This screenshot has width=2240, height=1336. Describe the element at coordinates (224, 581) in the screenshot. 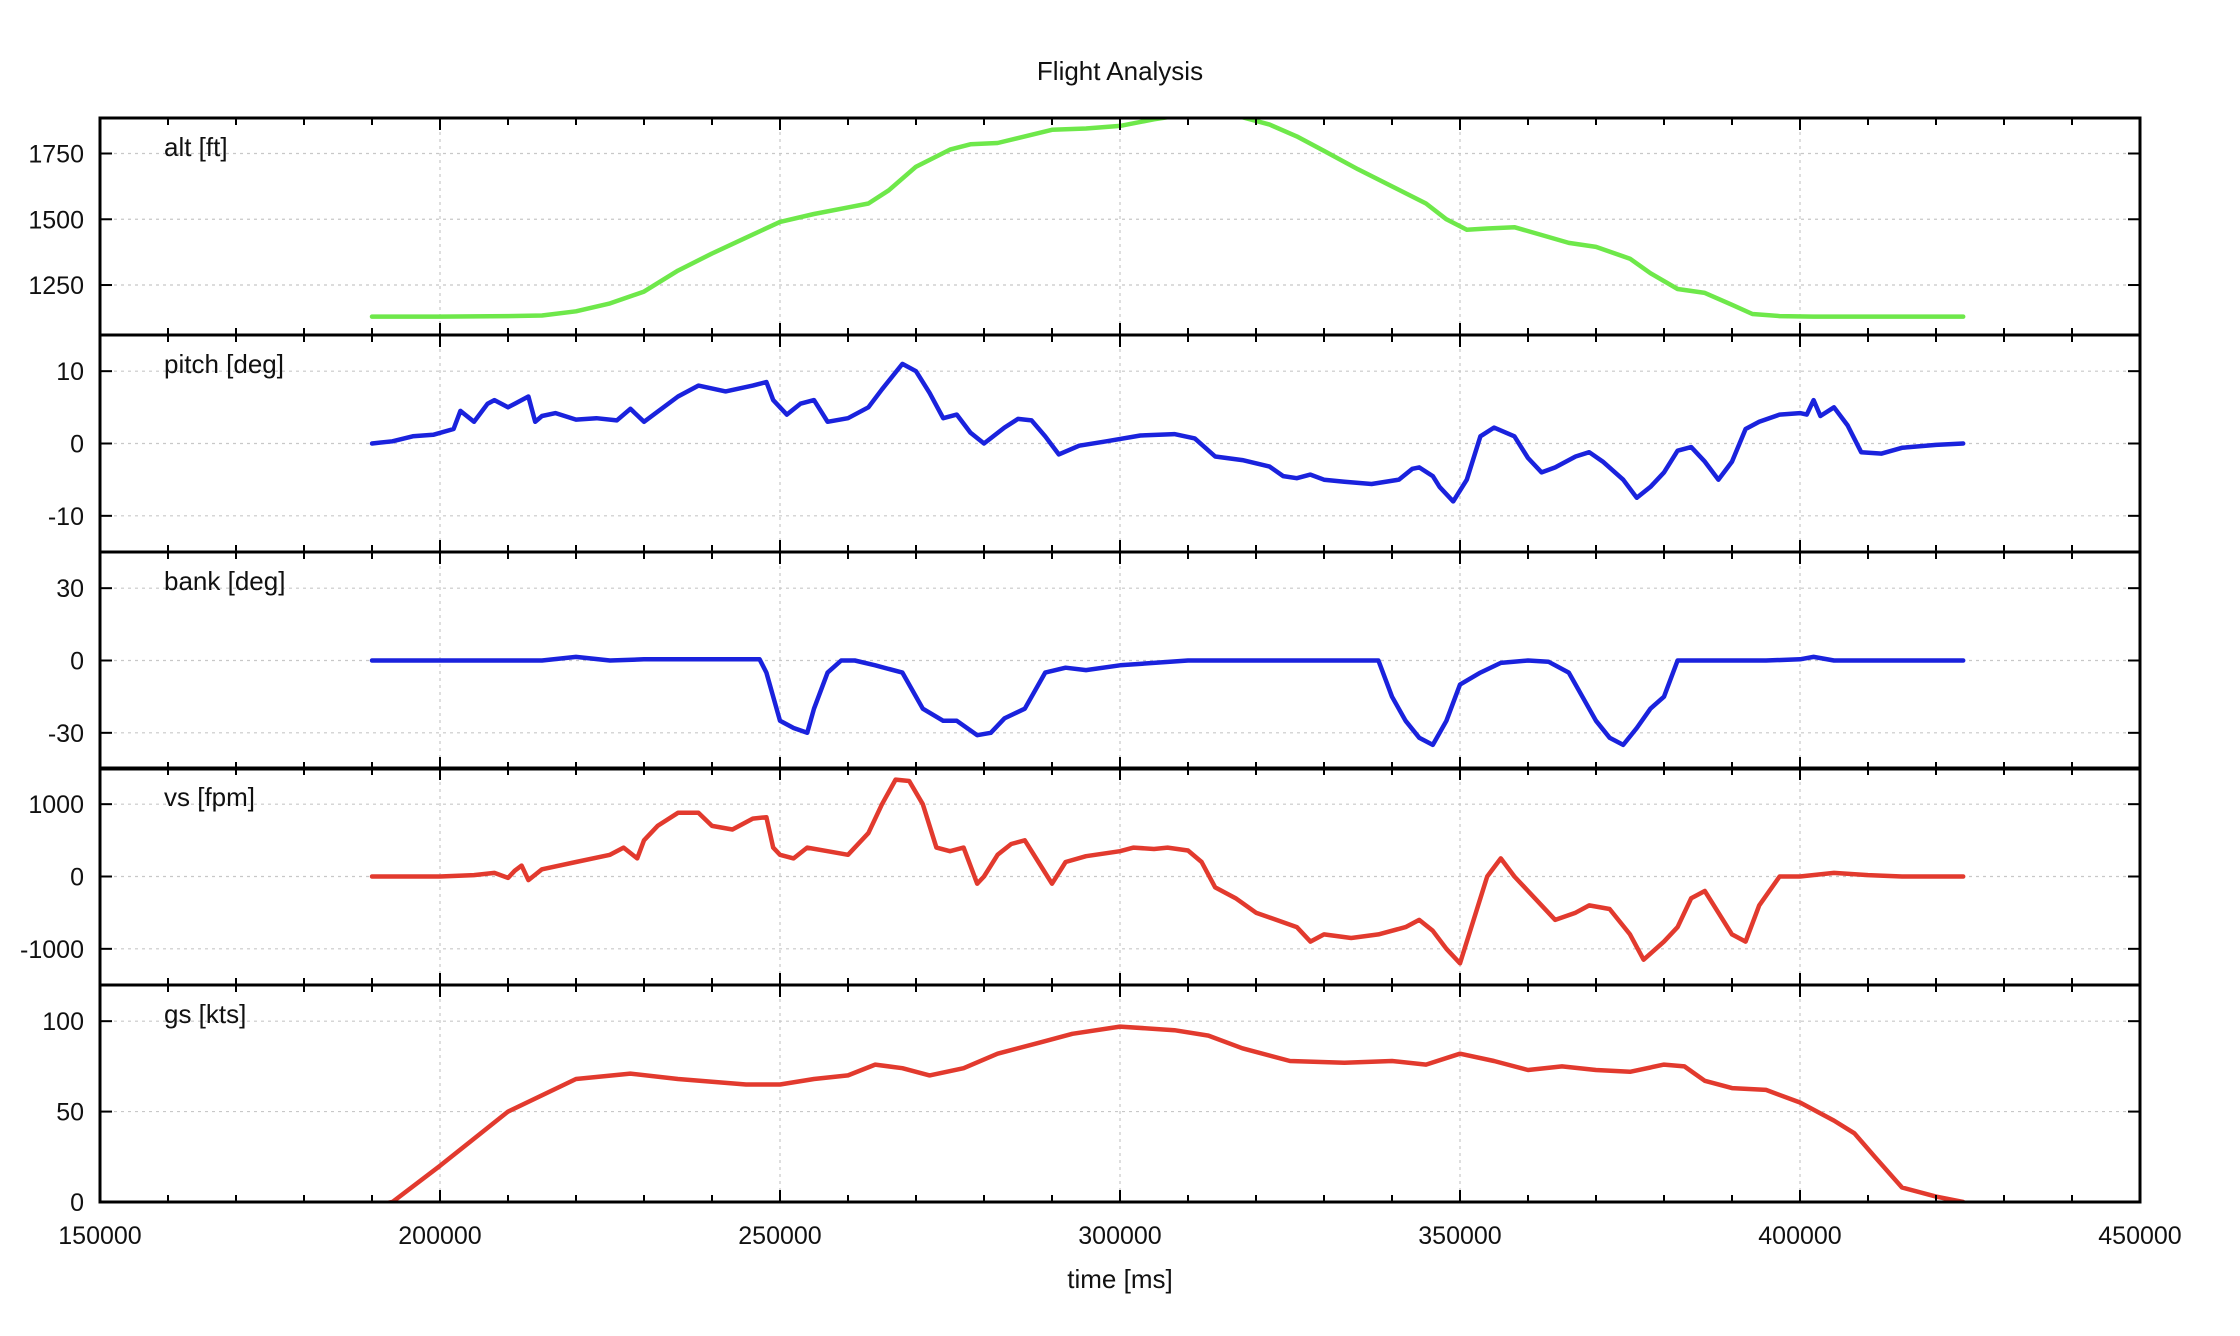

I see `panel-label-bank: bank [deg]` at that location.